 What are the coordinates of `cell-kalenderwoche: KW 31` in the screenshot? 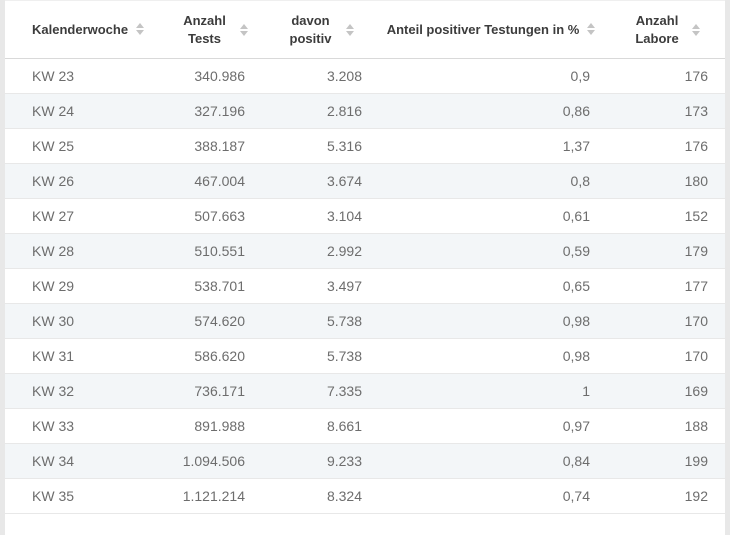 It's located at (85, 356).